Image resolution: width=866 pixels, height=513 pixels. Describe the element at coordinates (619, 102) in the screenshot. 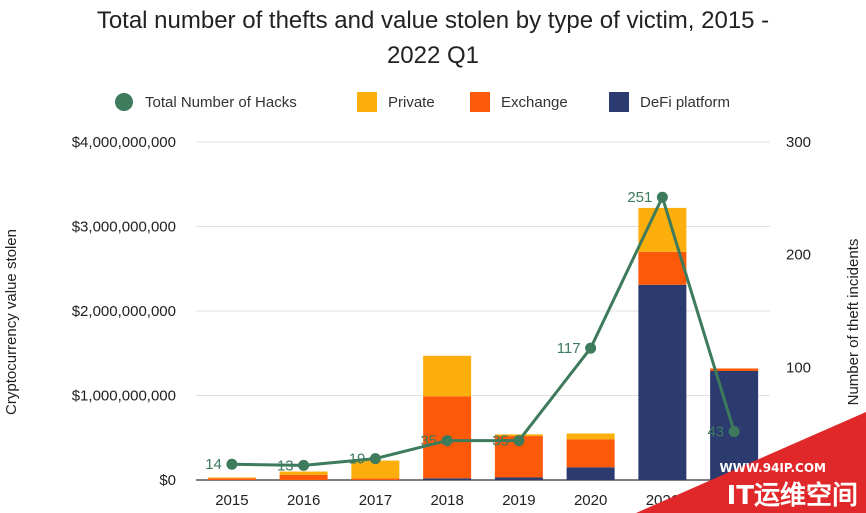

I see `legend-defi-swatch` at that location.